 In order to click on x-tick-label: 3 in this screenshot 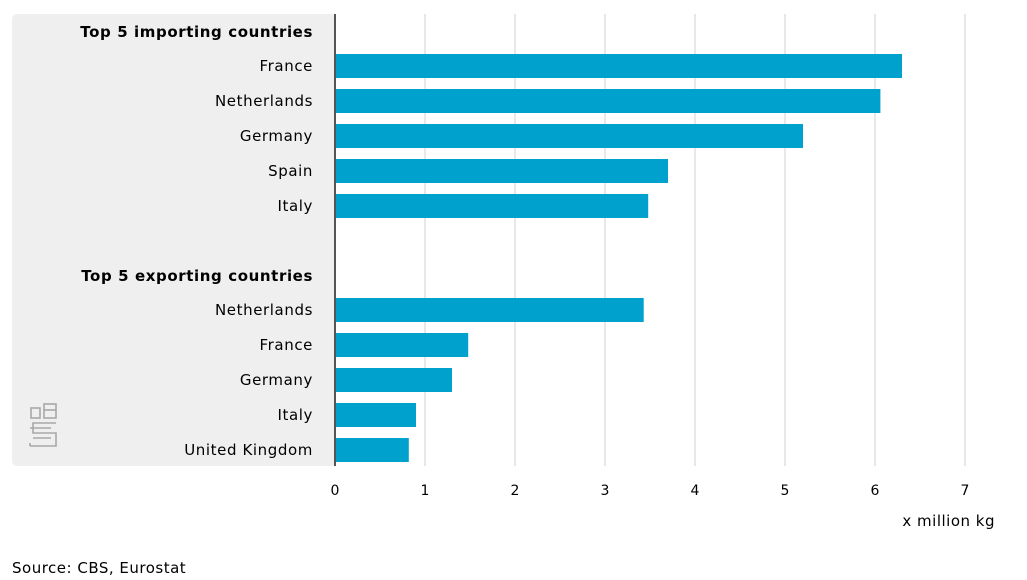, I will do `click(605, 491)`.